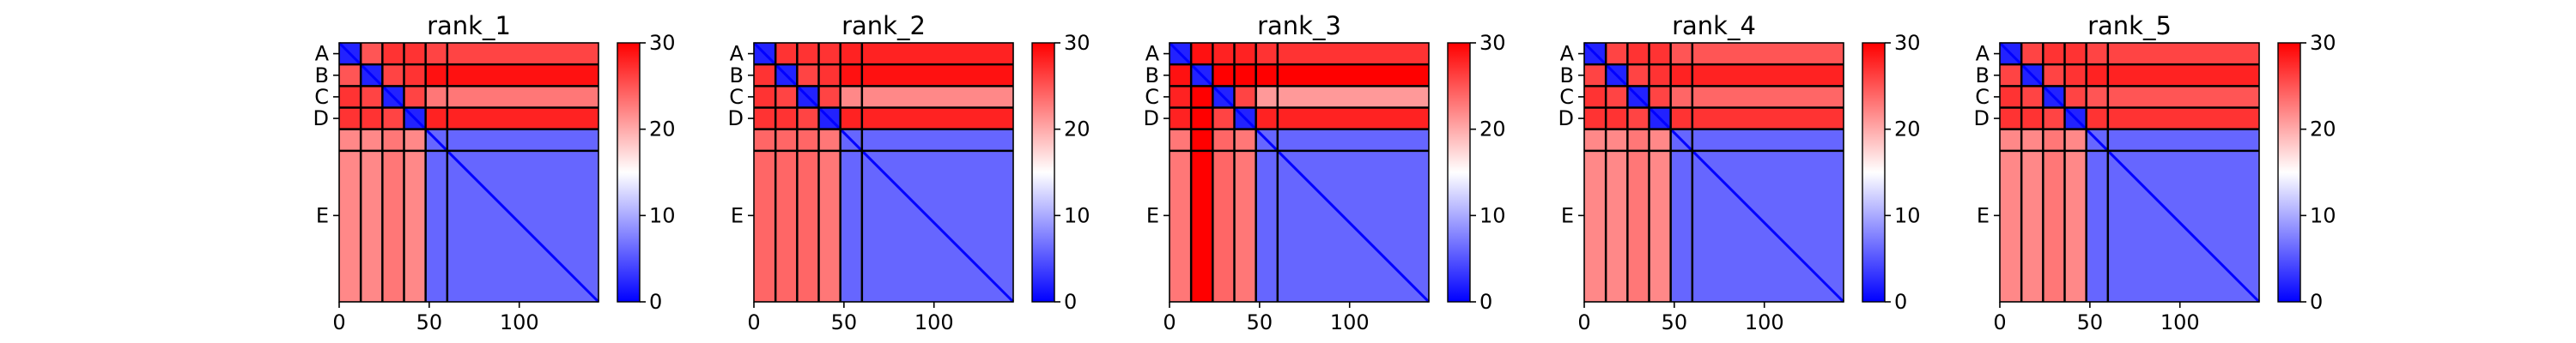 This screenshot has height=343, width=2576. What do you see at coordinates (1714, 26) in the screenshot?
I see `panel-title: rank_4` at bounding box center [1714, 26].